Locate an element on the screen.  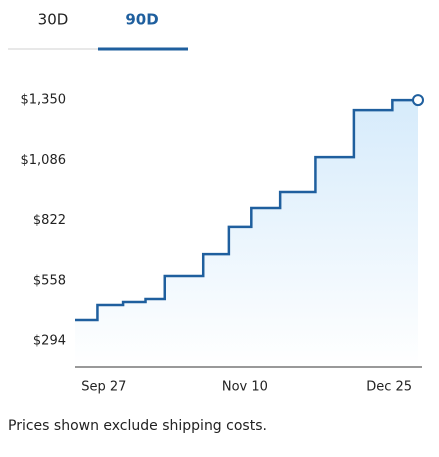
y-tick-label: $822 is located at coordinates (49, 220).